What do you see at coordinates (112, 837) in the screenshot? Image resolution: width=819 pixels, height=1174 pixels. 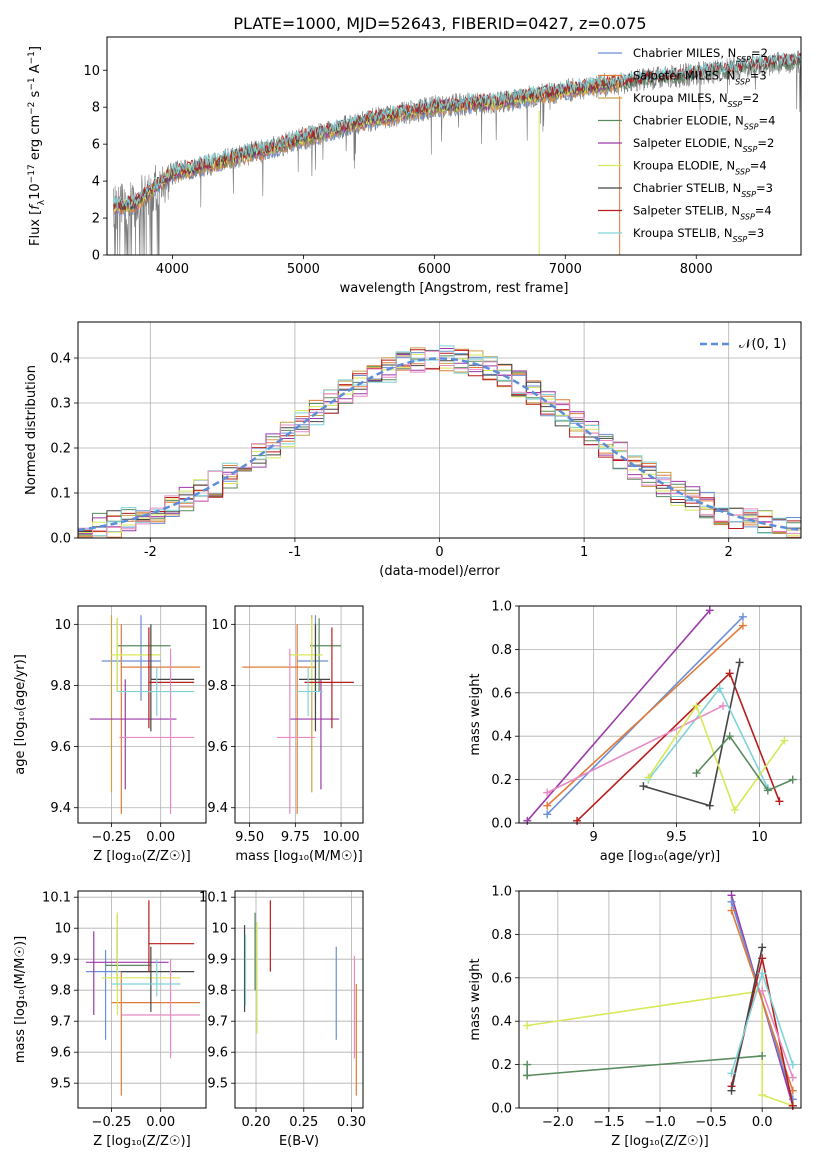 I see `x-tick-label: −0.25` at bounding box center [112, 837].